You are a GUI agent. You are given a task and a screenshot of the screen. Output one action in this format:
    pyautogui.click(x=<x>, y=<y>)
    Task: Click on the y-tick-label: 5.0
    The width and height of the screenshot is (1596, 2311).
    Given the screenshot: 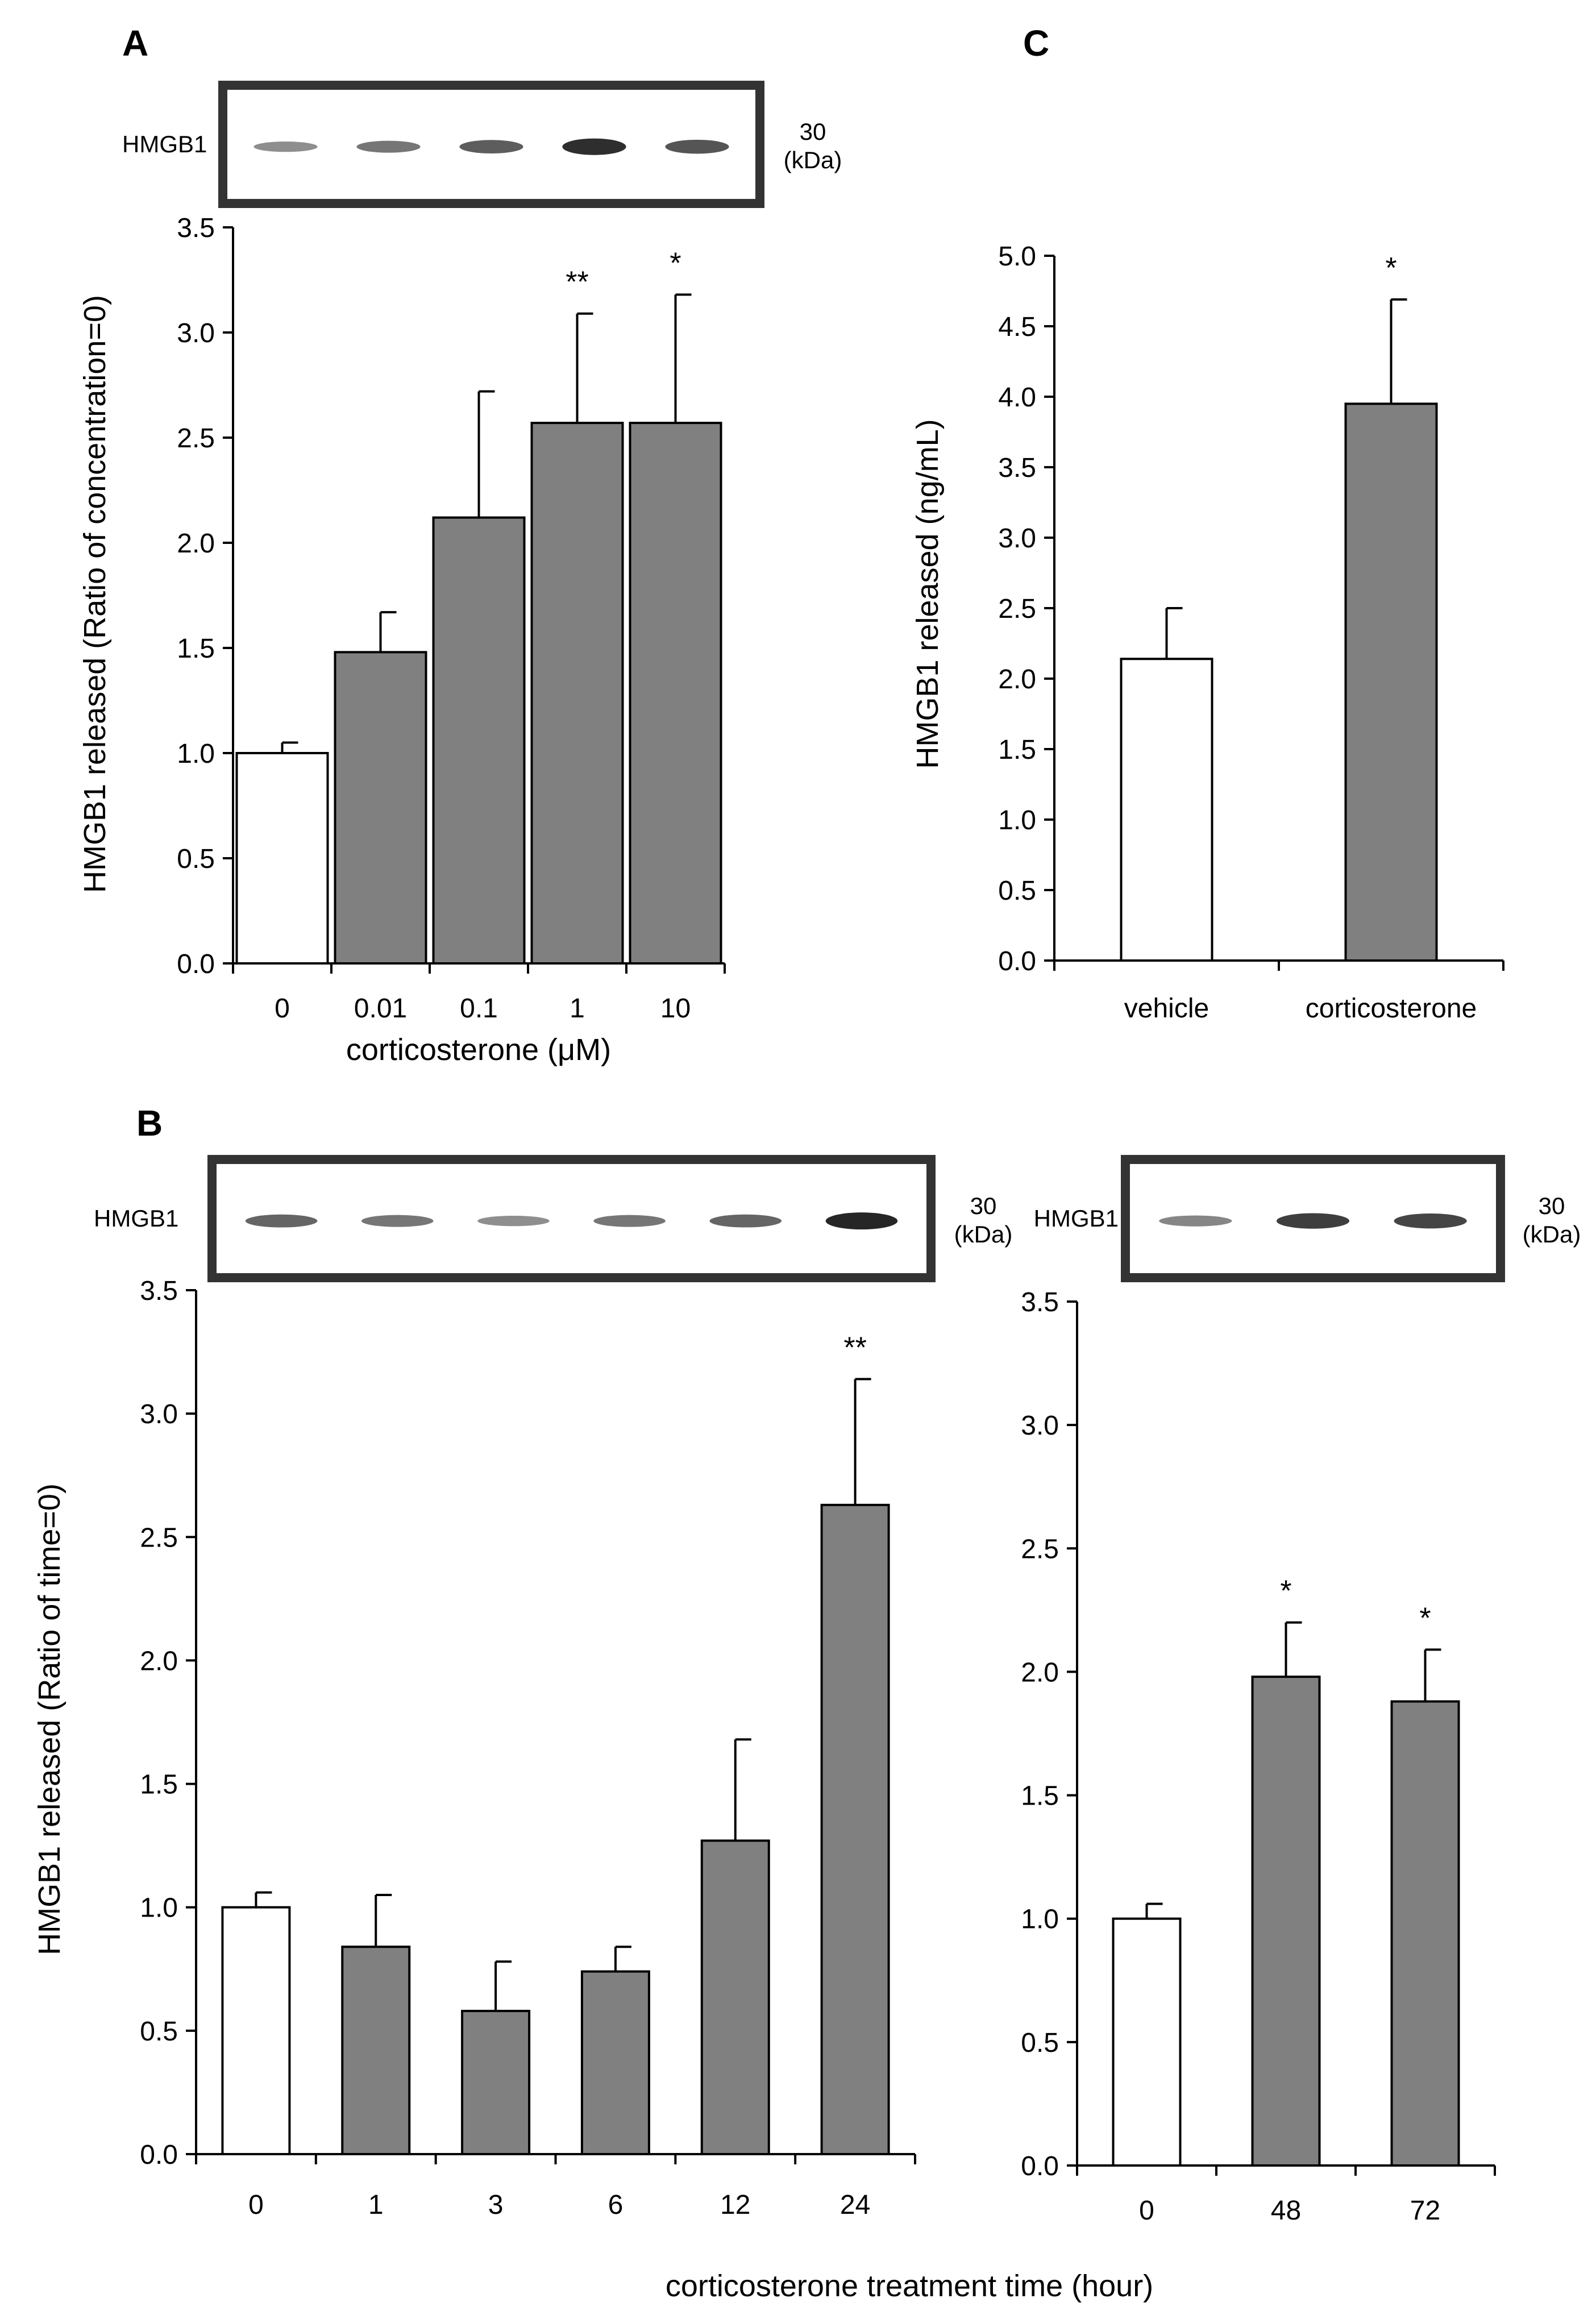 What is the action you would take?
    pyautogui.click(x=1017, y=257)
    